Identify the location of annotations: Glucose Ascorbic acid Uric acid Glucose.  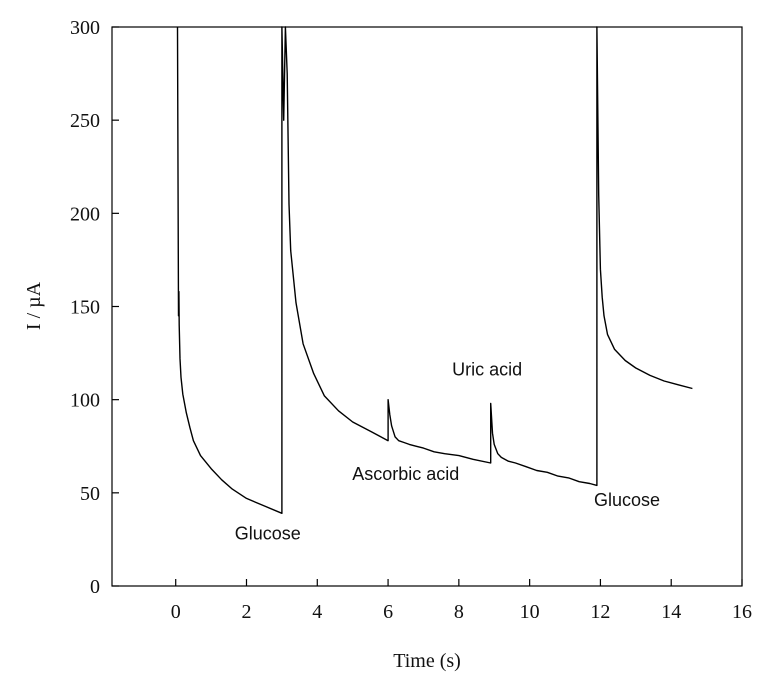
(447, 451).